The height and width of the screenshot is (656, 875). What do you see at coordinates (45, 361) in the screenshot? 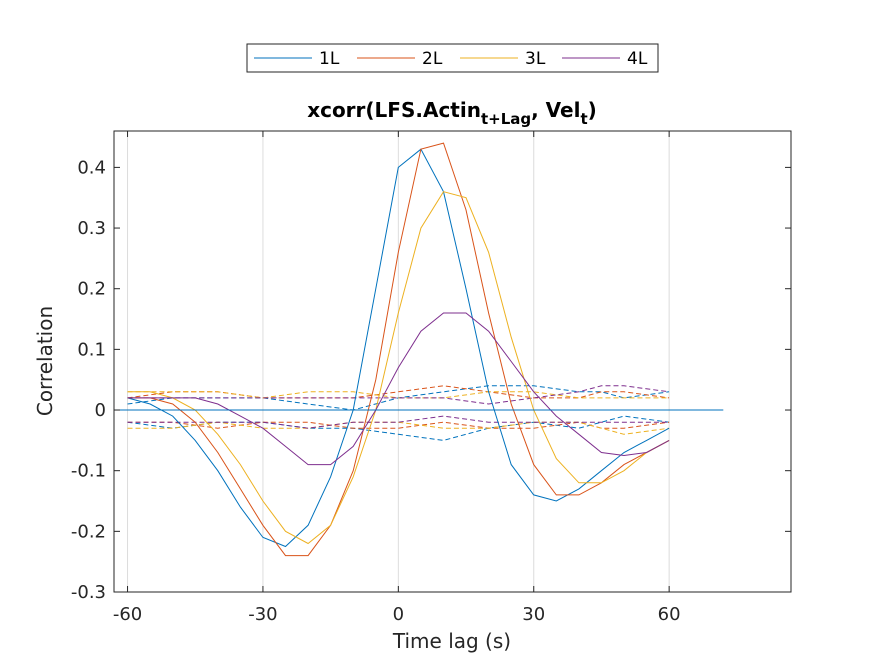
I see `y-axis-label: Correlation` at bounding box center [45, 361].